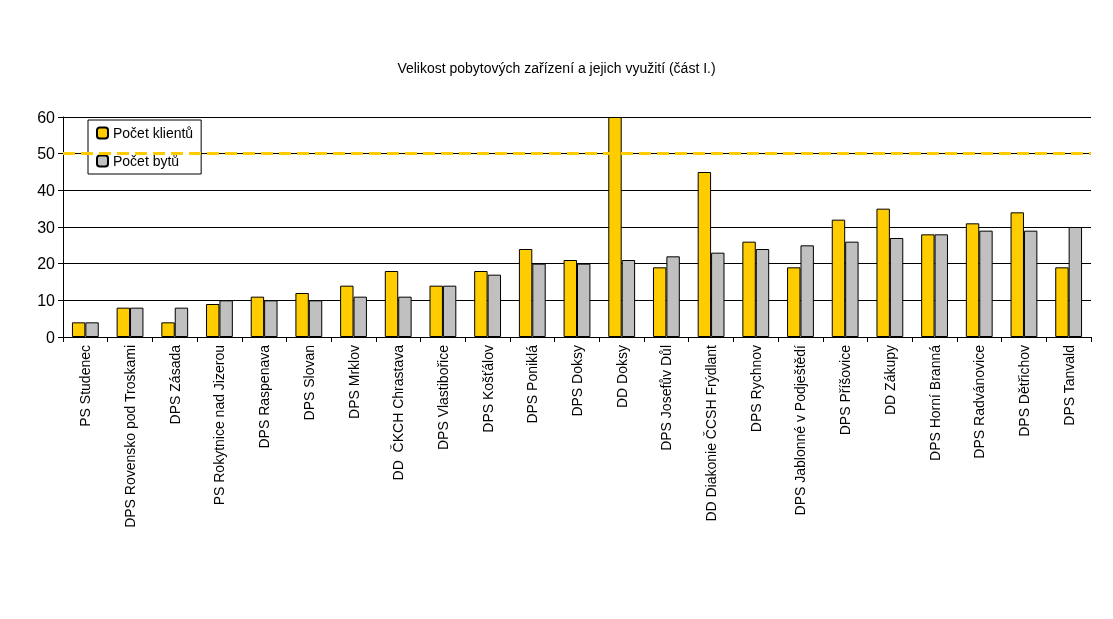 The image size is (1113, 619). What do you see at coordinates (264, 396) in the screenshot?
I see `x-tick-label: DPS Raspenava` at bounding box center [264, 396].